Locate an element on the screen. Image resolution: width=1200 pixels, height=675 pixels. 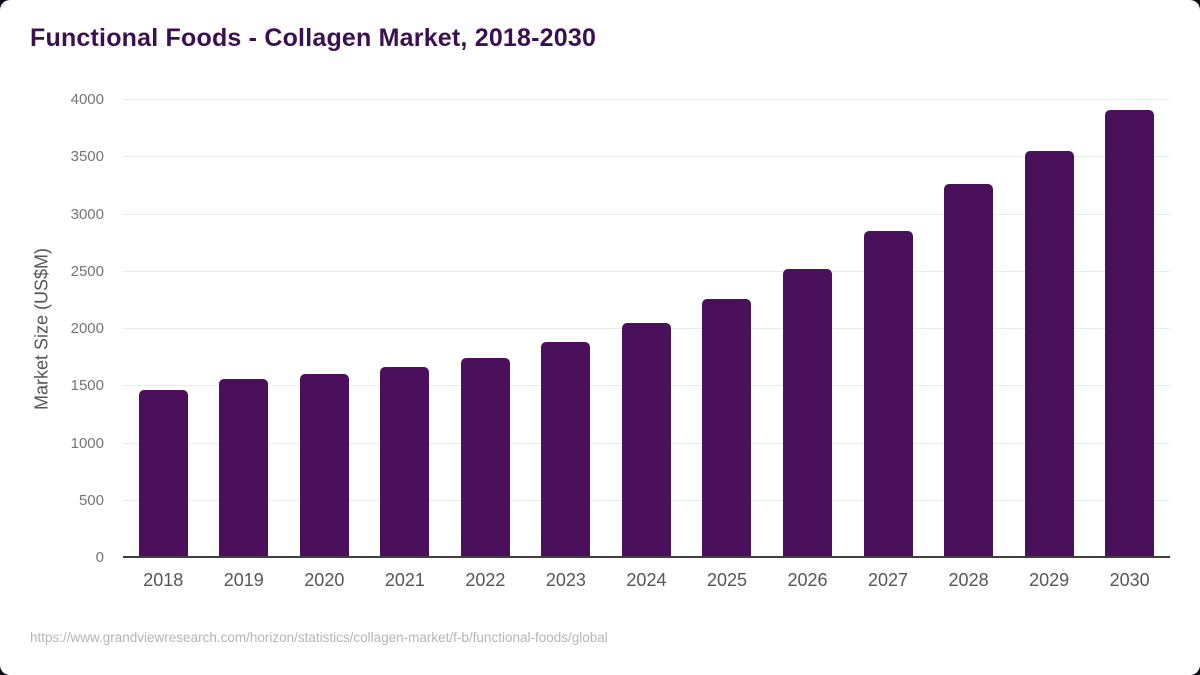
bar-2022 is located at coordinates (485, 457).